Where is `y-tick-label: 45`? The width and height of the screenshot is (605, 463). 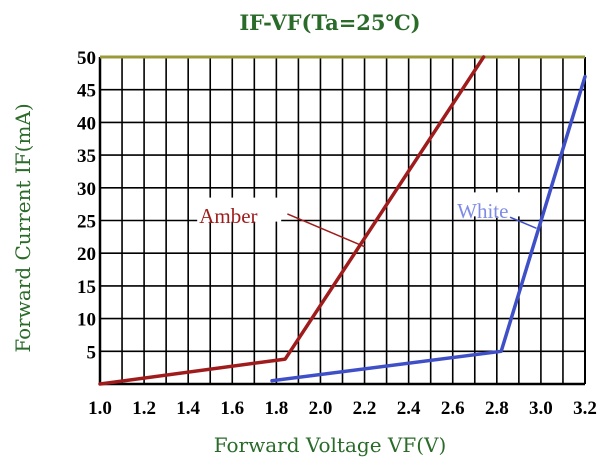 y-tick-label: 45 is located at coordinates (86, 91).